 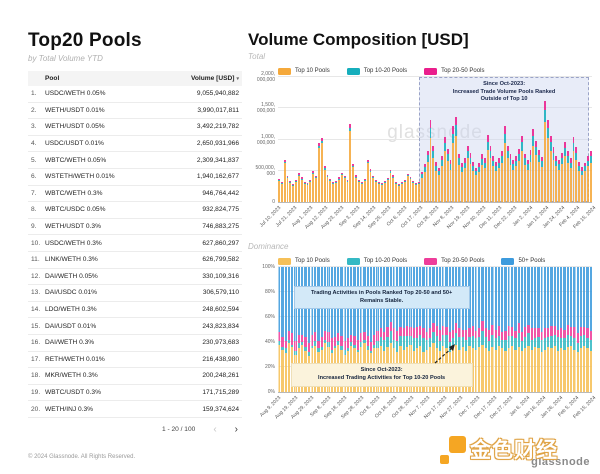 I want to click on pool-column-header: Pool, so click(x=52, y=78).